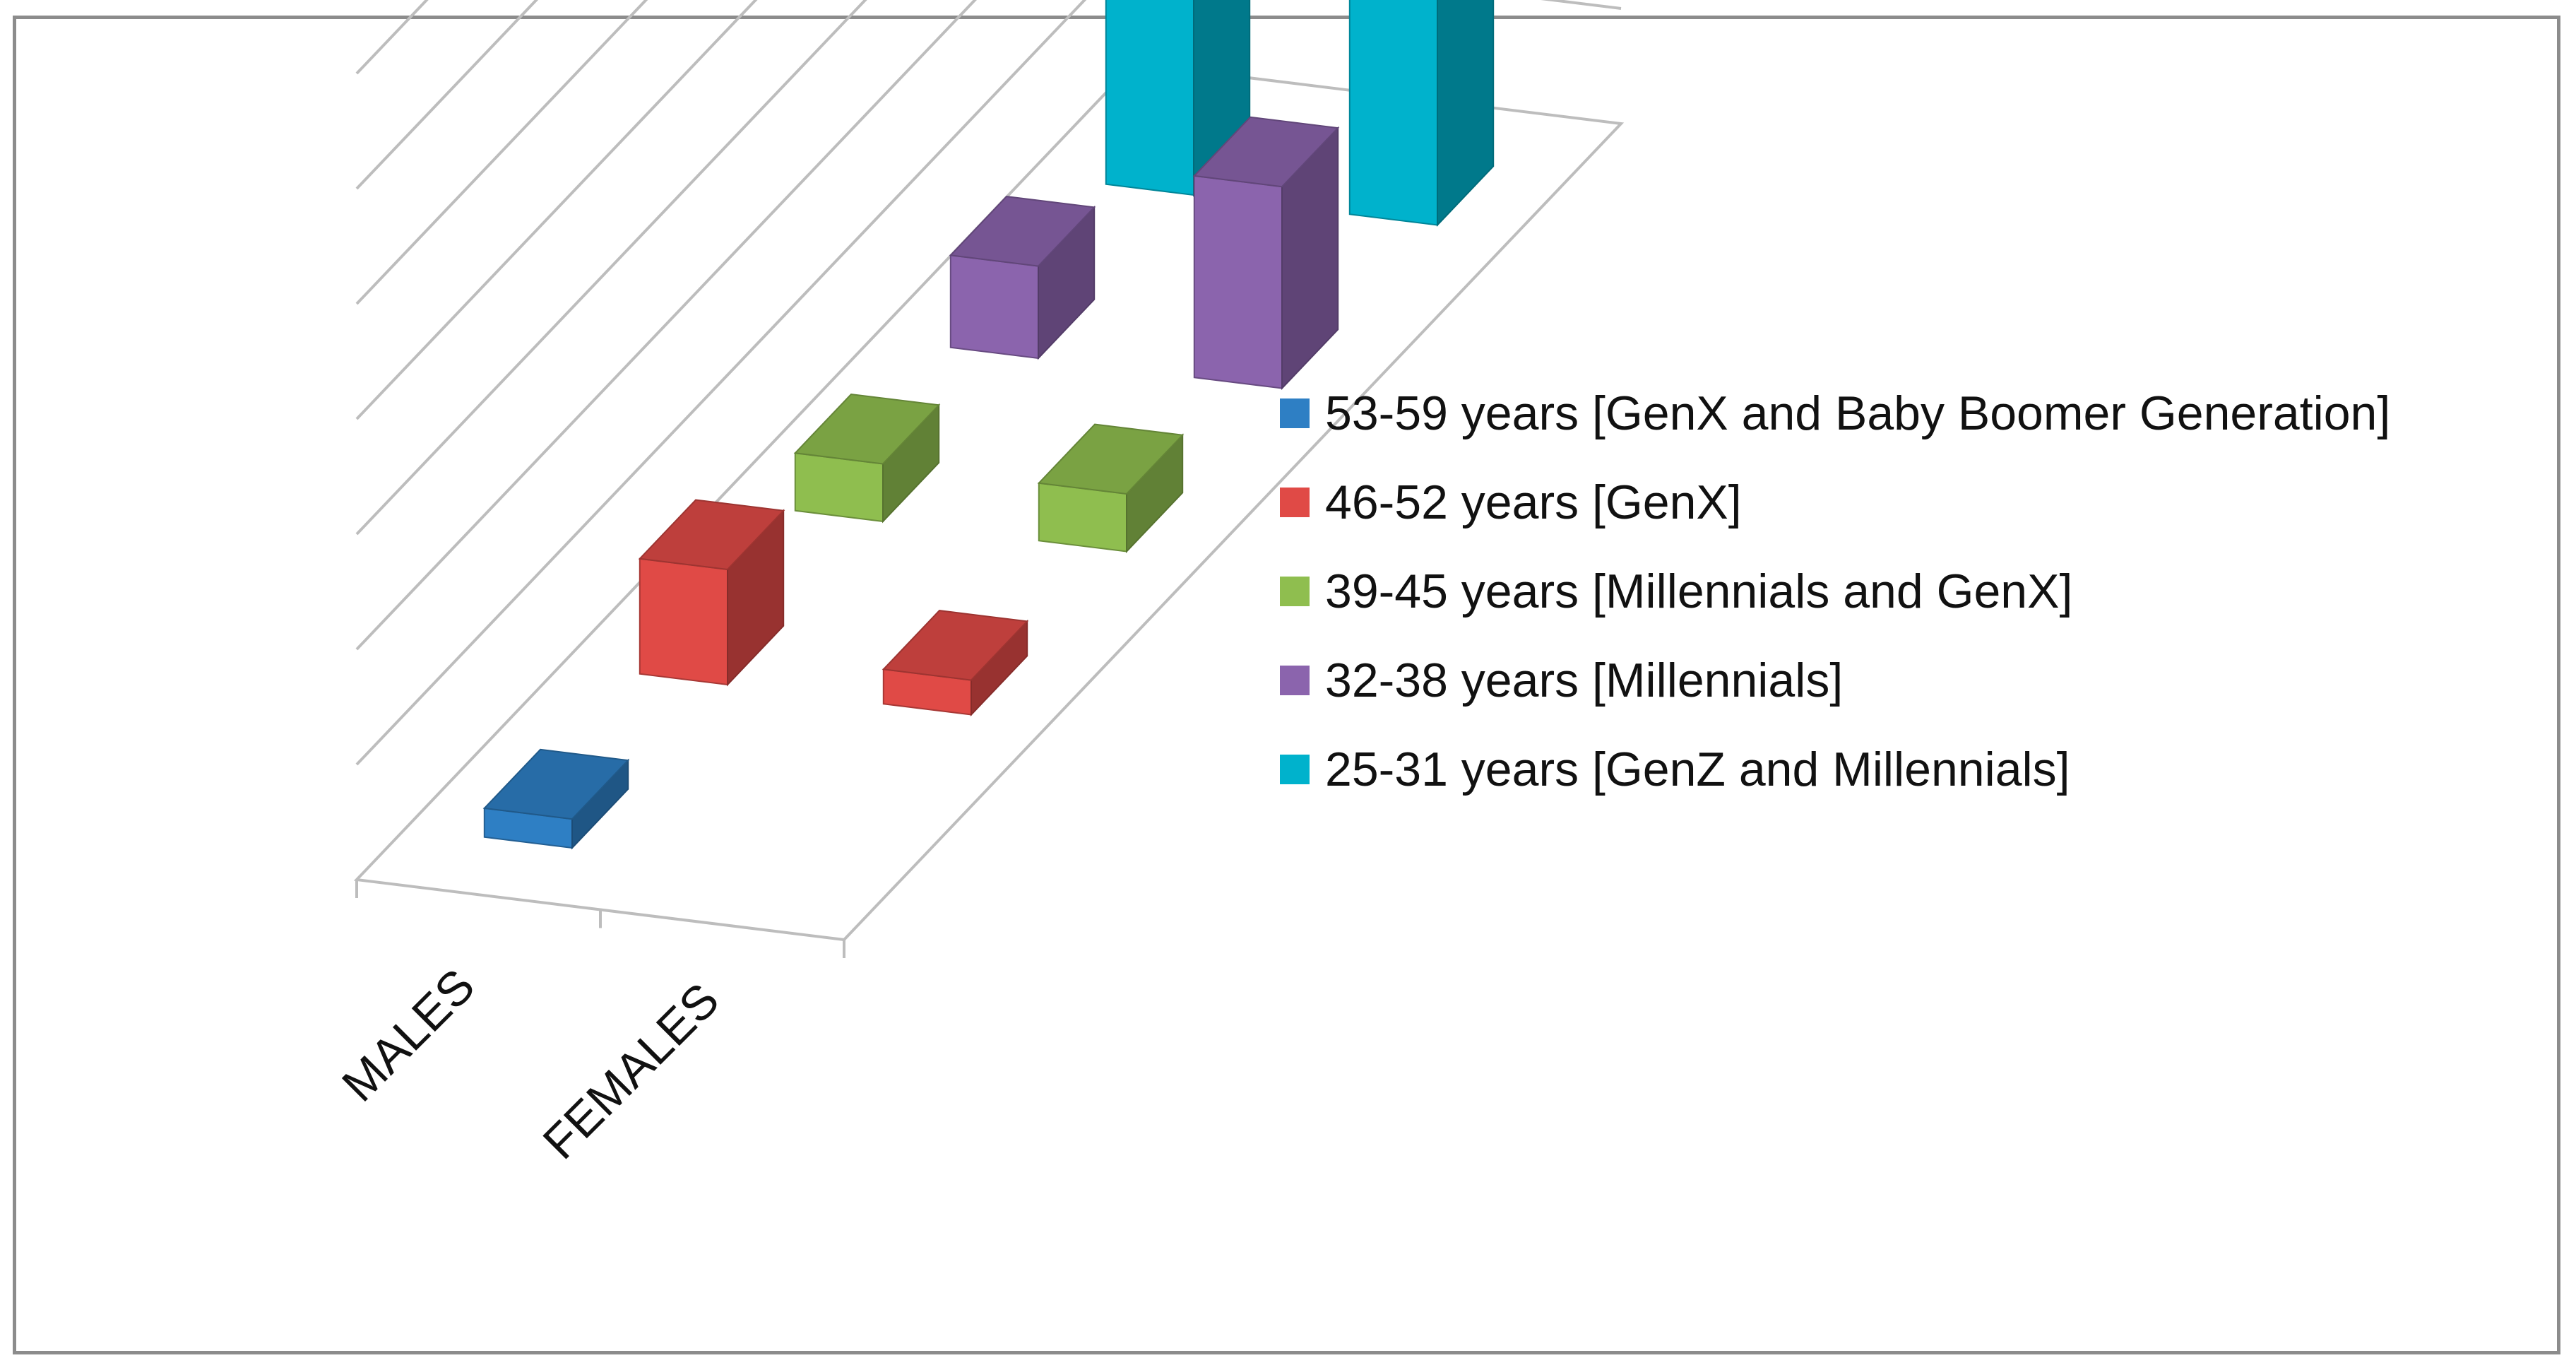 The height and width of the screenshot is (1370, 2576). I want to click on legend-item: 25-31 years [GenZ and Millennials], so click(1835, 769).